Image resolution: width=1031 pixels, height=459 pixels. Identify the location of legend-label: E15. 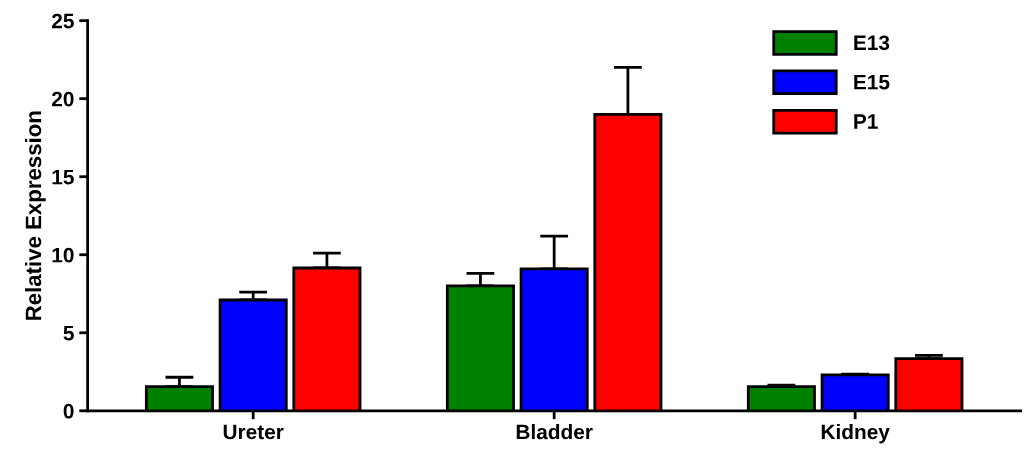
(872, 82).